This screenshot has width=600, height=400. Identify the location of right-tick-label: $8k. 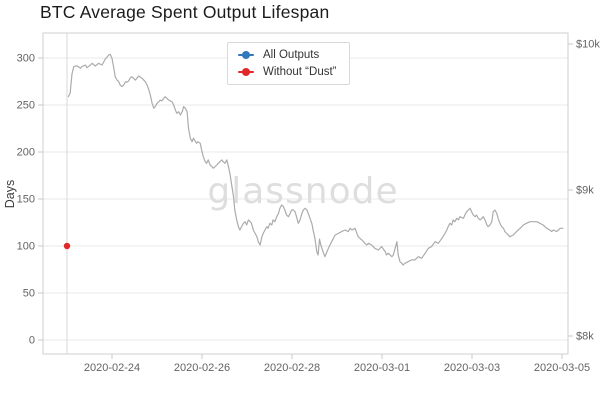
(585, 337).